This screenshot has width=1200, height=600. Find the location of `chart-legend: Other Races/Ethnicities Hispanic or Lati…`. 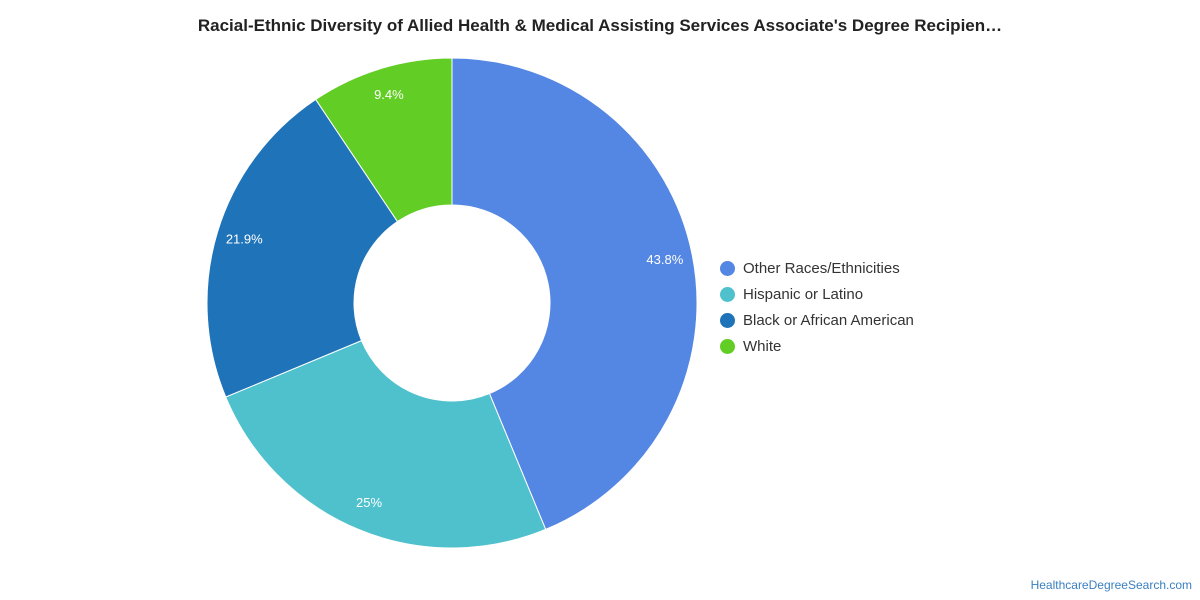

chart-legend: Other Races/Ethnicities Hispanic or Lati… is located at coordinates (817, 307).